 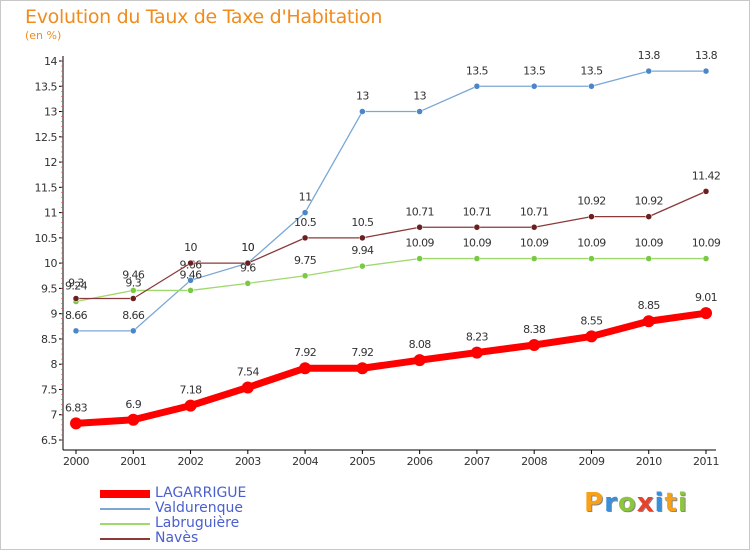 What do you see at coordinates (248, 371) in the screenshot?
I see `data-label-lagarrigue: 7.54` at bounding box center [248, 371].